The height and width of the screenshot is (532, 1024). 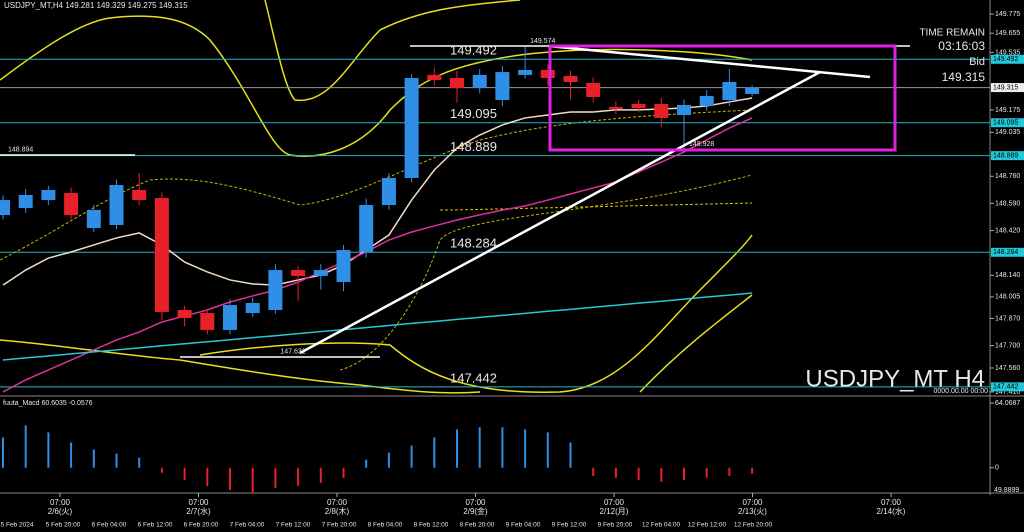 I want to click on y-tick-label: 147.560, so click(x=1007, y=368).